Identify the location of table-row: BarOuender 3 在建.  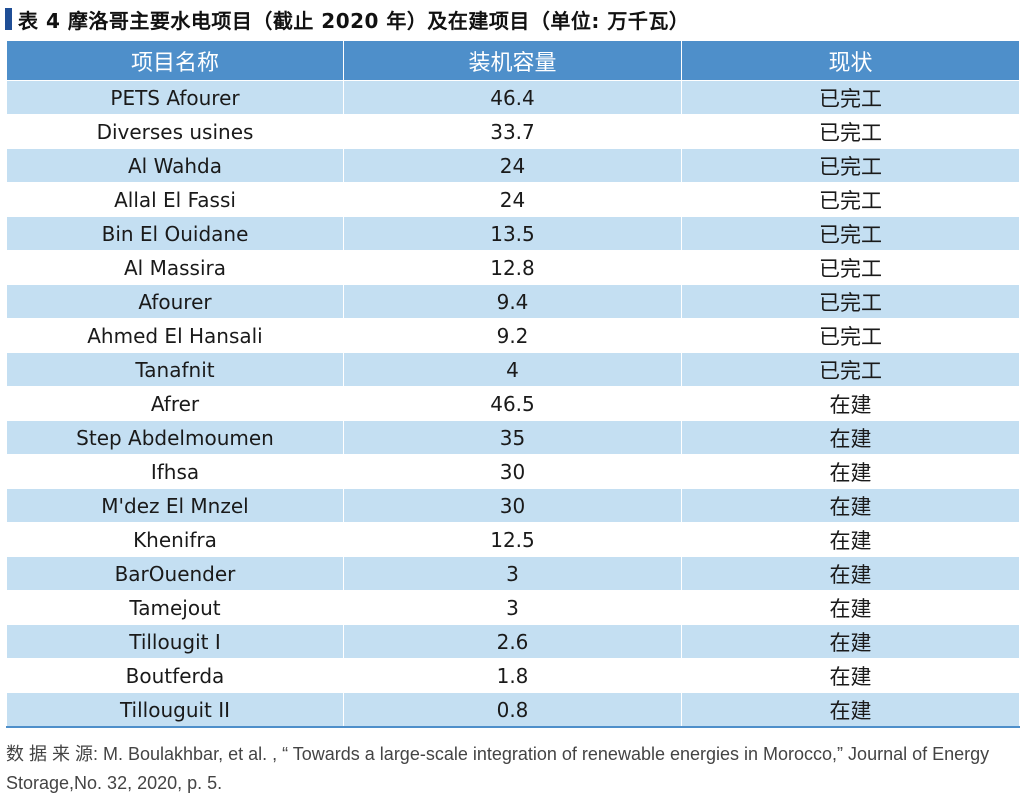
(513, 573).